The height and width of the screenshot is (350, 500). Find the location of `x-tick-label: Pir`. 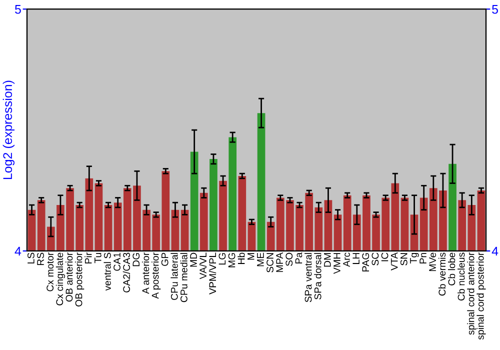

x-tick-label: Pir is located at coordinates (88, 258).